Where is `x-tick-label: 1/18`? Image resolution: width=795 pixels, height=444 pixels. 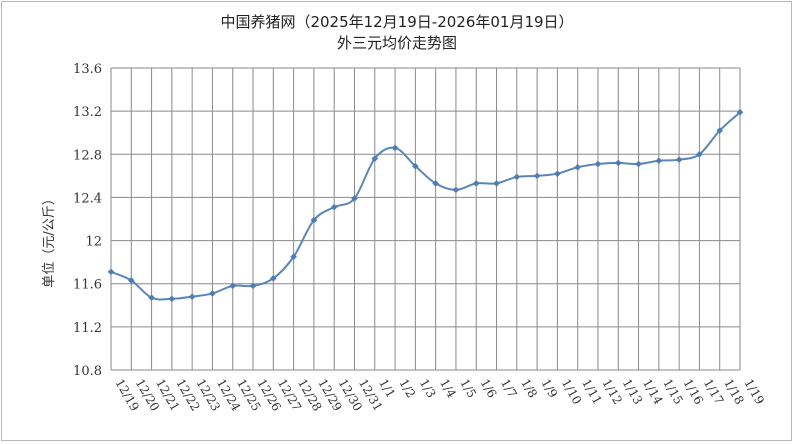
x-tick-label: 1/18 is located at coordinates (734, 392).